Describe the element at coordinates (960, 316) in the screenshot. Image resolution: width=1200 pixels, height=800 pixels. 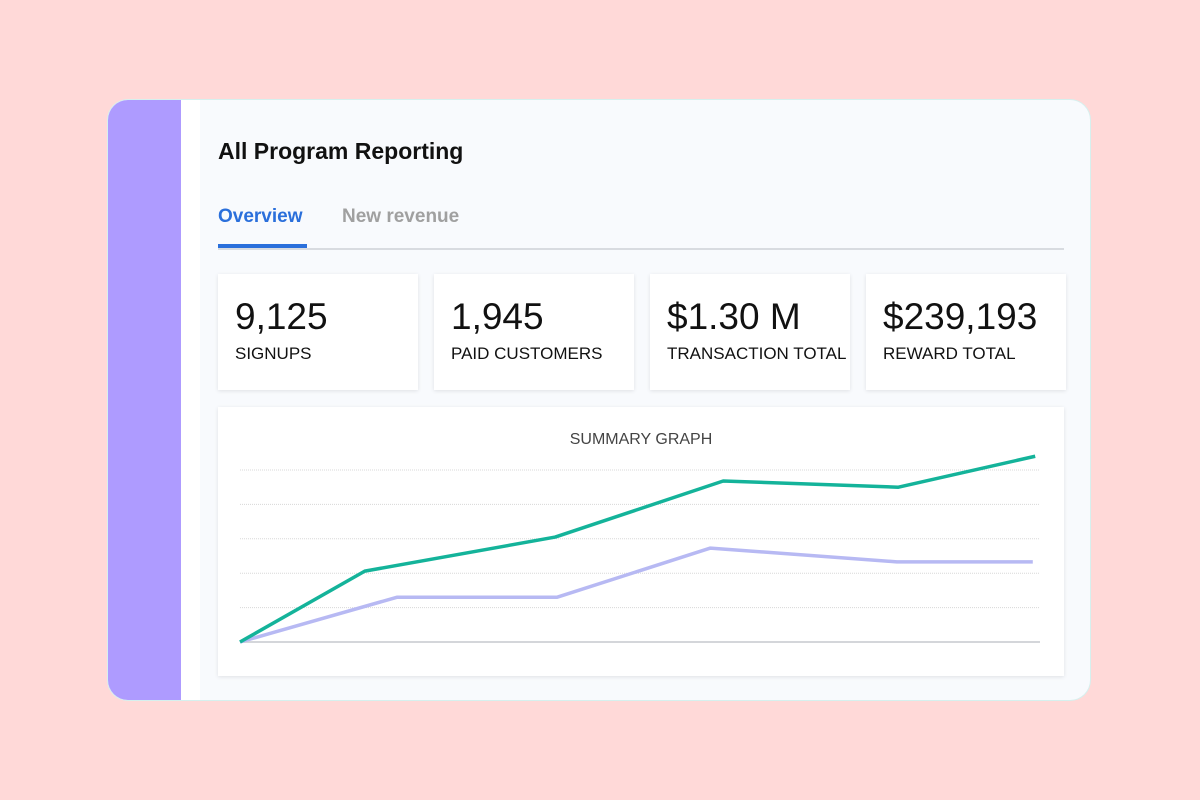
I see `stat-value: $239,193` at that location.